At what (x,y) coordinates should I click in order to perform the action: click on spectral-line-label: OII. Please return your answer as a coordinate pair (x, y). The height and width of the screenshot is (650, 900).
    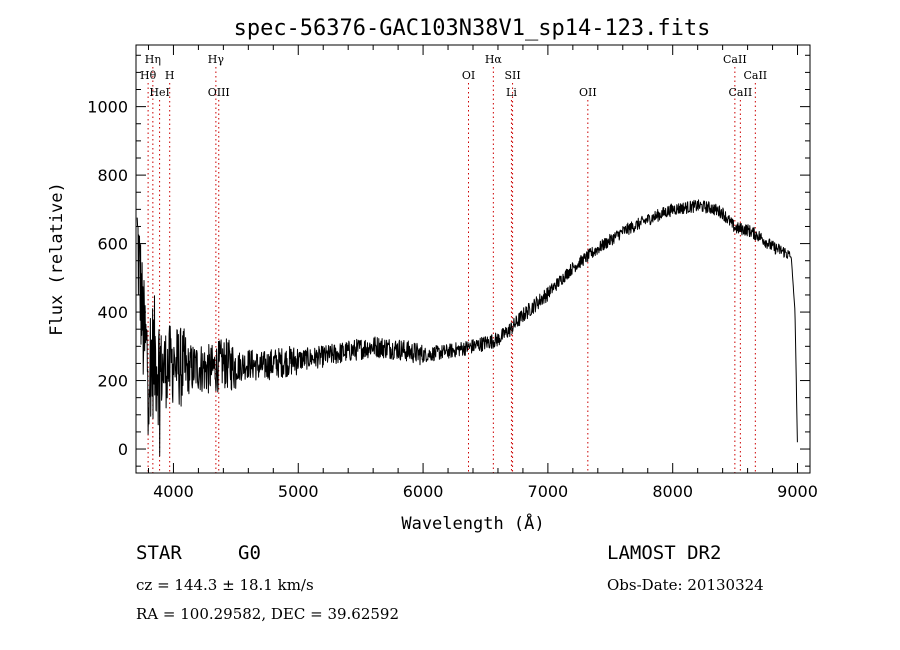
    Looking at the image, I should click on (588, 92).